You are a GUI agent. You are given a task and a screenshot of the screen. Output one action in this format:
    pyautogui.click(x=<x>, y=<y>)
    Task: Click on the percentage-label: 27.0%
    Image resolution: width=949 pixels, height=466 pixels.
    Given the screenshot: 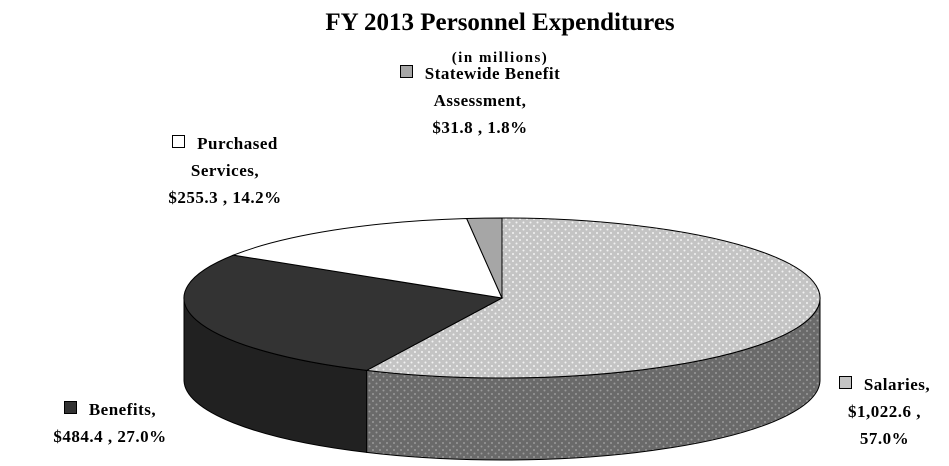 What is the action you would take?
    pyautogui.click(x=142, y=436)
    